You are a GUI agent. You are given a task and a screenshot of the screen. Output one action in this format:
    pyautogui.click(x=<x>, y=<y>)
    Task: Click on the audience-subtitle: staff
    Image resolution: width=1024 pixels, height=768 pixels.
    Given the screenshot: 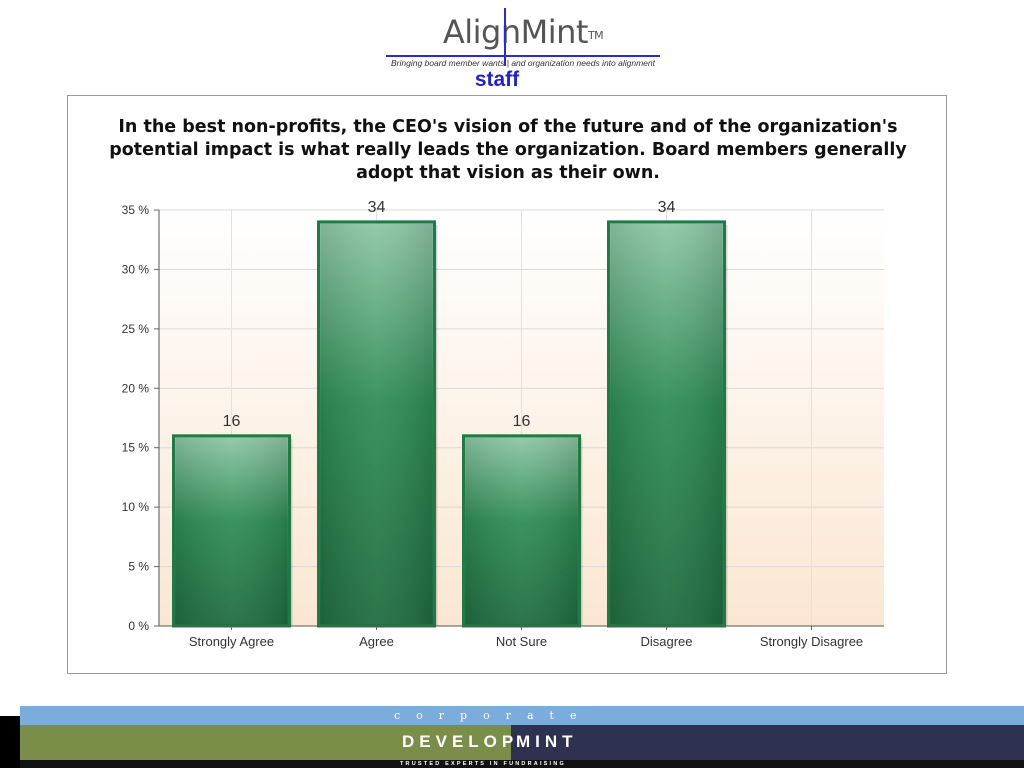 What is the action you would take?
    pyautogui.click(x=497, y=79)
    